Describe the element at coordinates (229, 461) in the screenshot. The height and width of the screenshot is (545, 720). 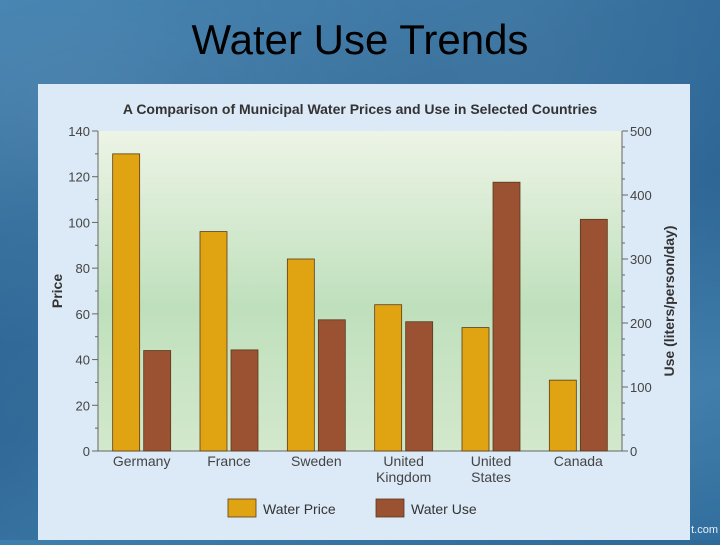
I see `x-tick-label: France` at that location.